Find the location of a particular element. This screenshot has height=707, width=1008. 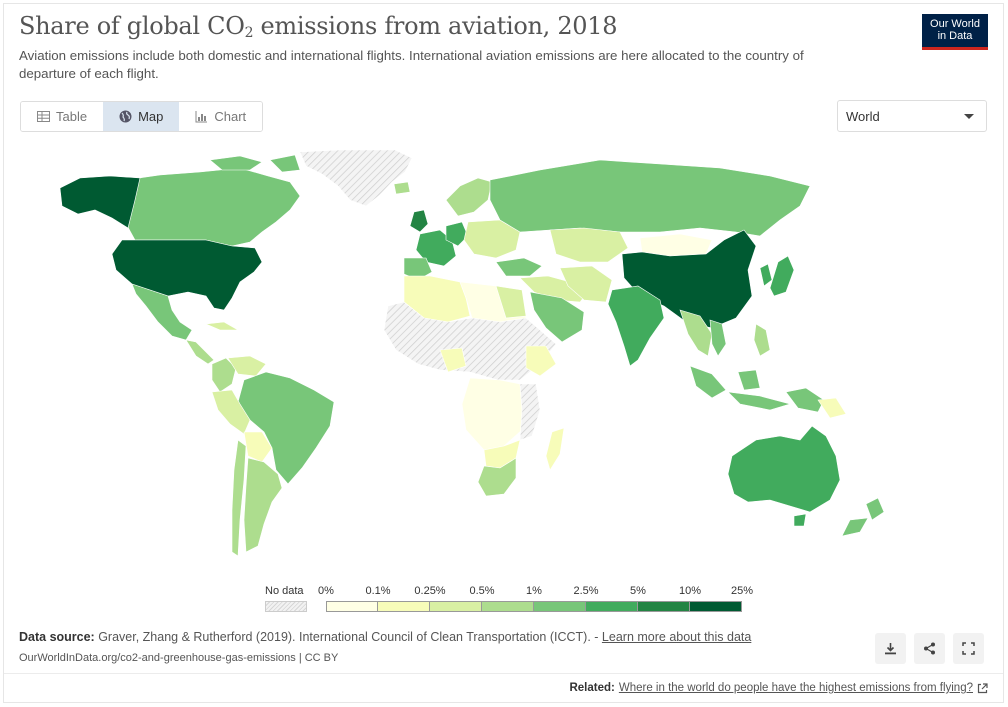

external-link-icon is located at coordinates (982, 687).